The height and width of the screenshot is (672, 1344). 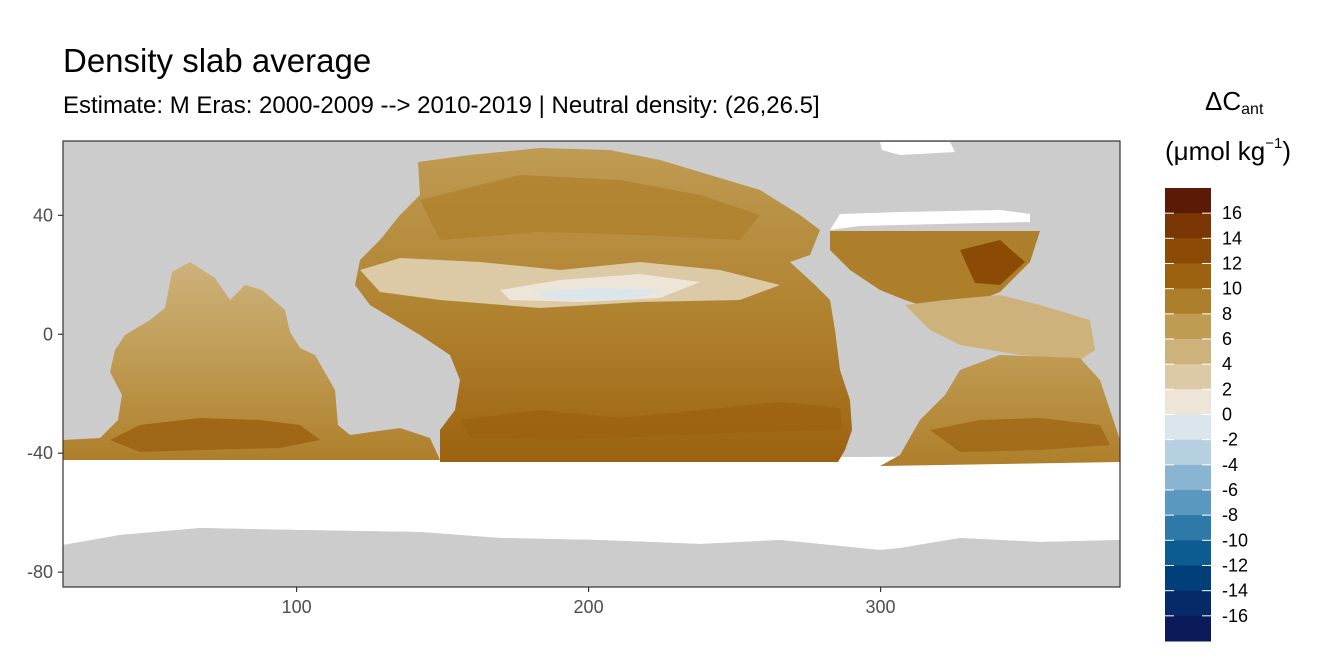 I want to click on chart-title: Density slab average, so click(x=217, y=60).